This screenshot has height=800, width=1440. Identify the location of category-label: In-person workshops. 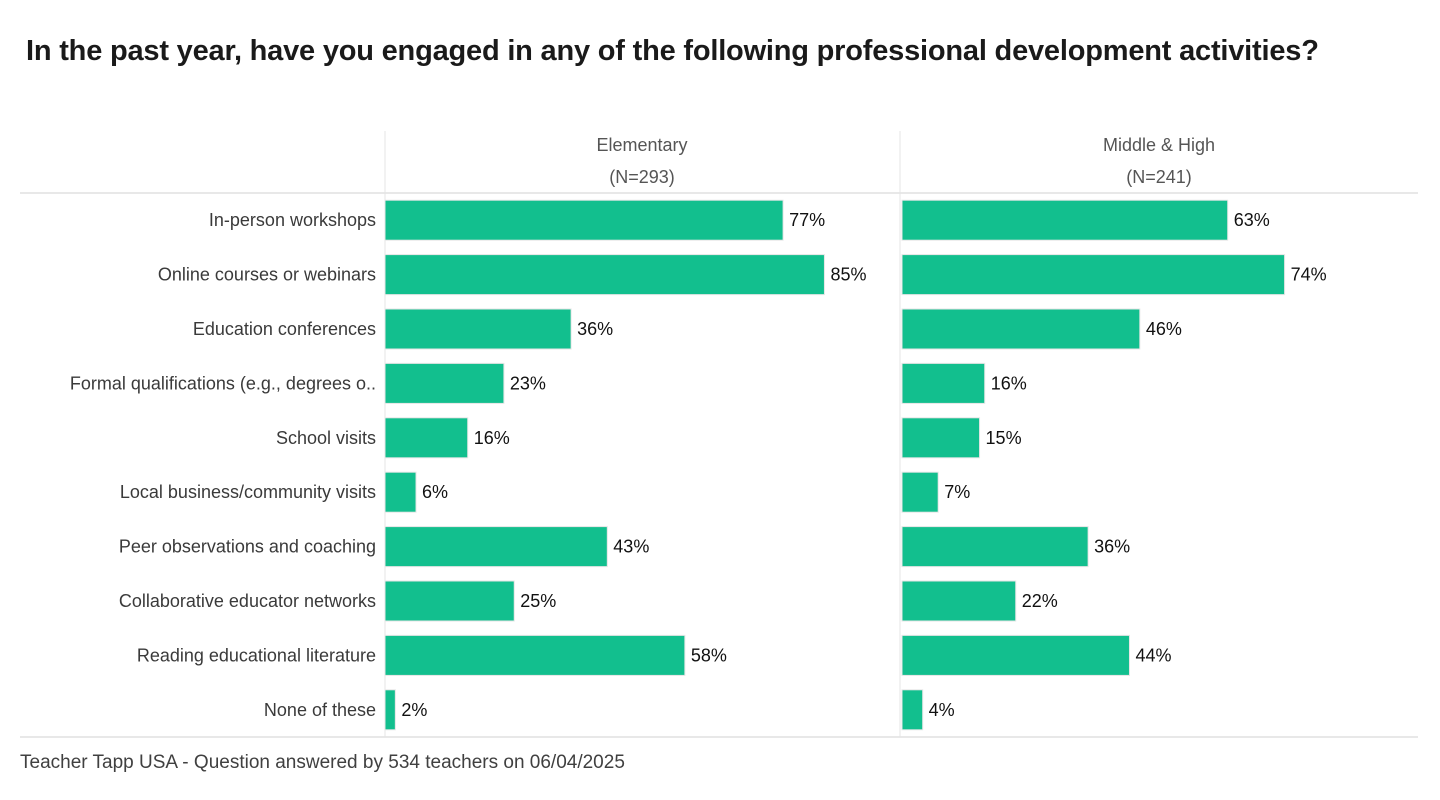
(292, 220).